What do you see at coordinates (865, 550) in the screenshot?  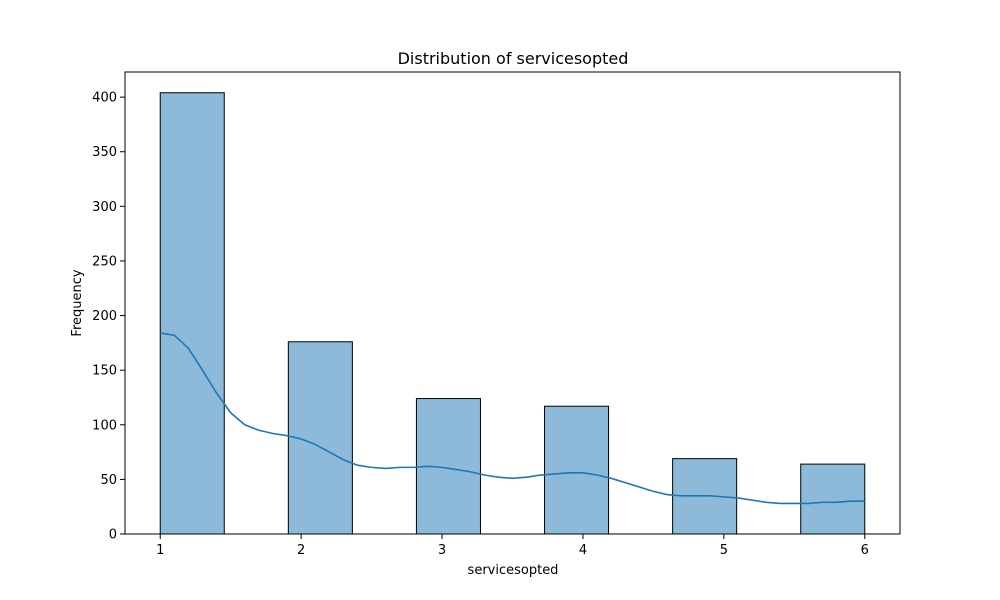 I see `x-tick-label: 6` at bounding box center [865, 550].